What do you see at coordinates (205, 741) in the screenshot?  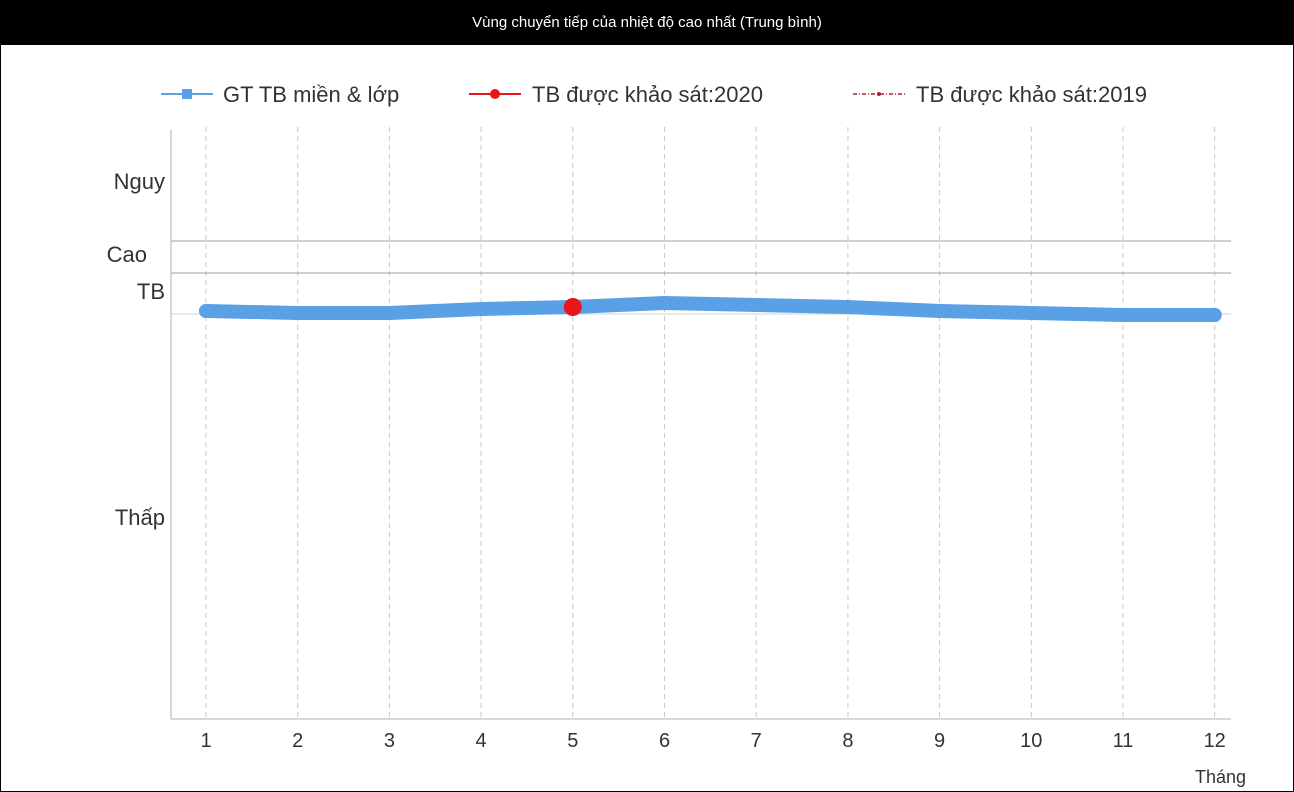 I see `x-tick-label: 1` at bounding box center [205, 741].